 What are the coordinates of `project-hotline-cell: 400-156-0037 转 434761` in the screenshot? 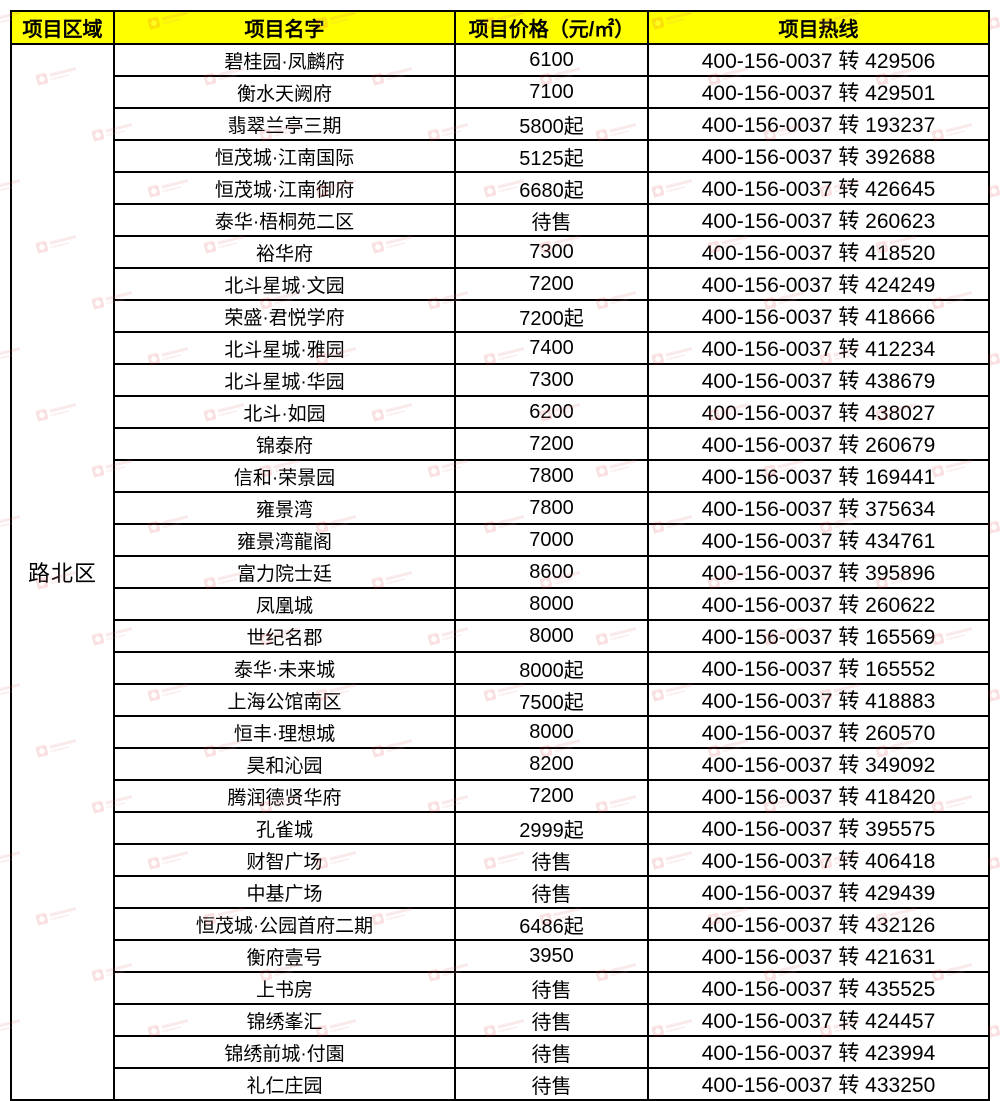 It's located at (818, 540).